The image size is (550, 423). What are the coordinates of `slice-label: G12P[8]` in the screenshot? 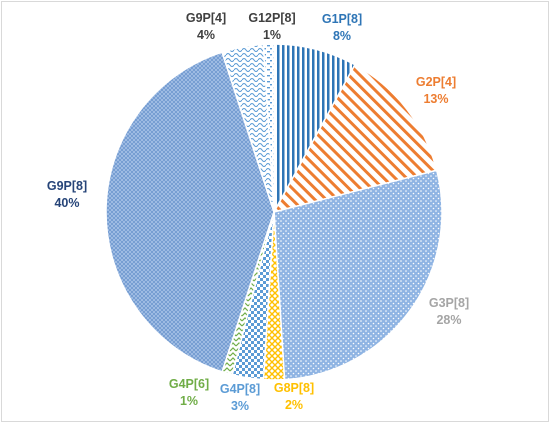 It's located at (271, 18).